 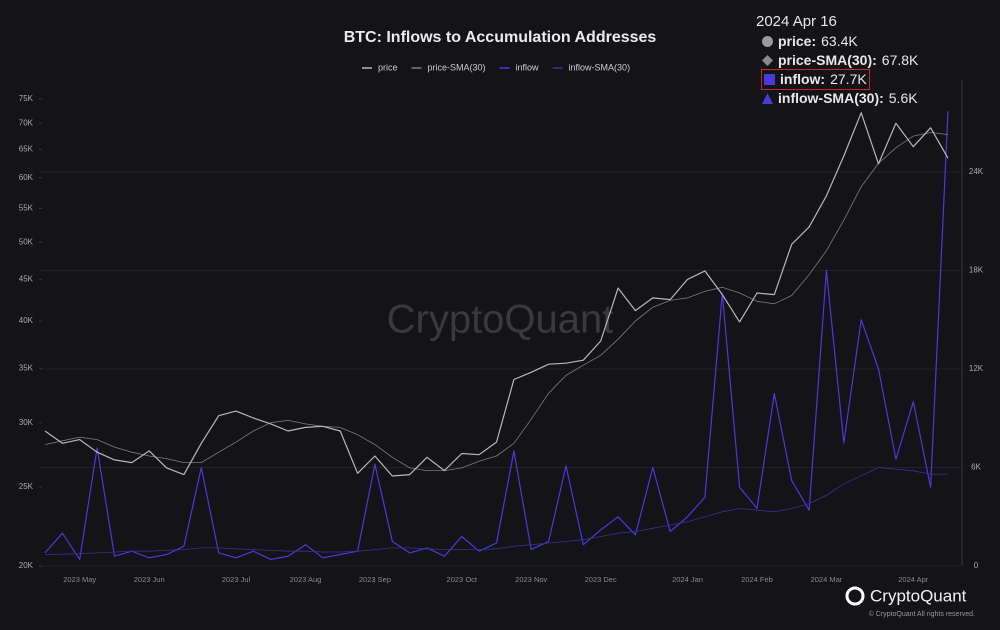 I want to click on legend-label: inflow-SMA(30), so click(x=600, y=67).